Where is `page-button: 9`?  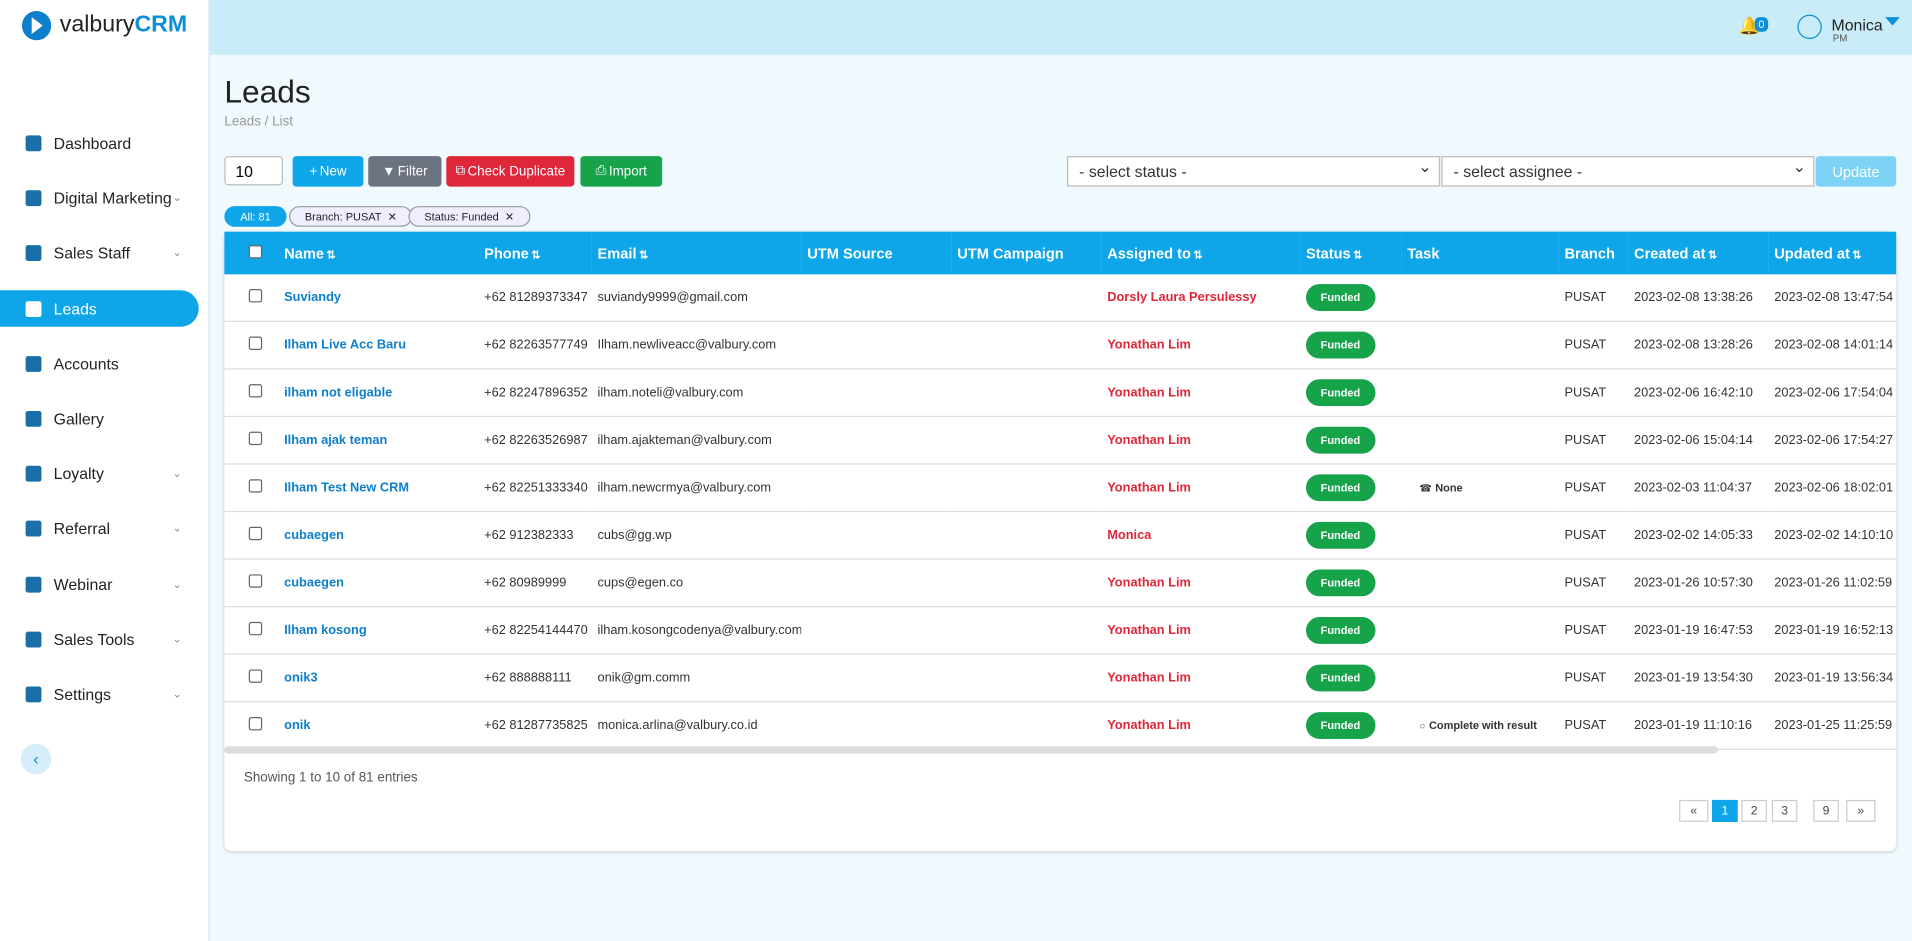
page-button: 9 is located at coordinates (1826, 810).